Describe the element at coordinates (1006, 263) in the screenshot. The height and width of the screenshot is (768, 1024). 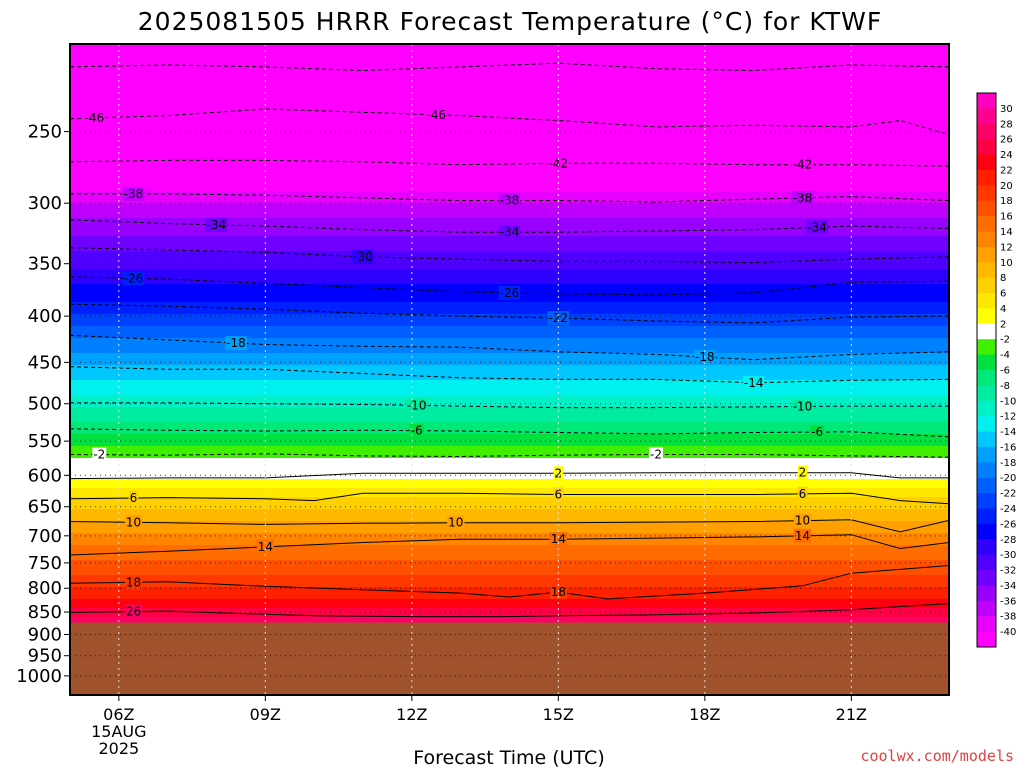
I see `colorbar-label: 10` at that location.